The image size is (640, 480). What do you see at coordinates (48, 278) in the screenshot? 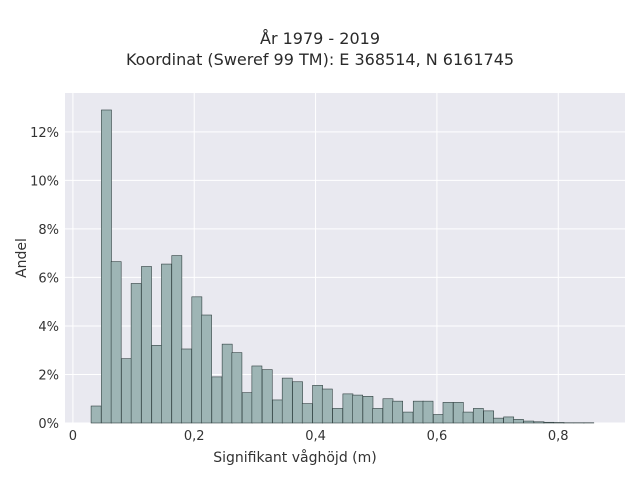
I see `y-tick-label: 6%` at bounding box center [48, 278].